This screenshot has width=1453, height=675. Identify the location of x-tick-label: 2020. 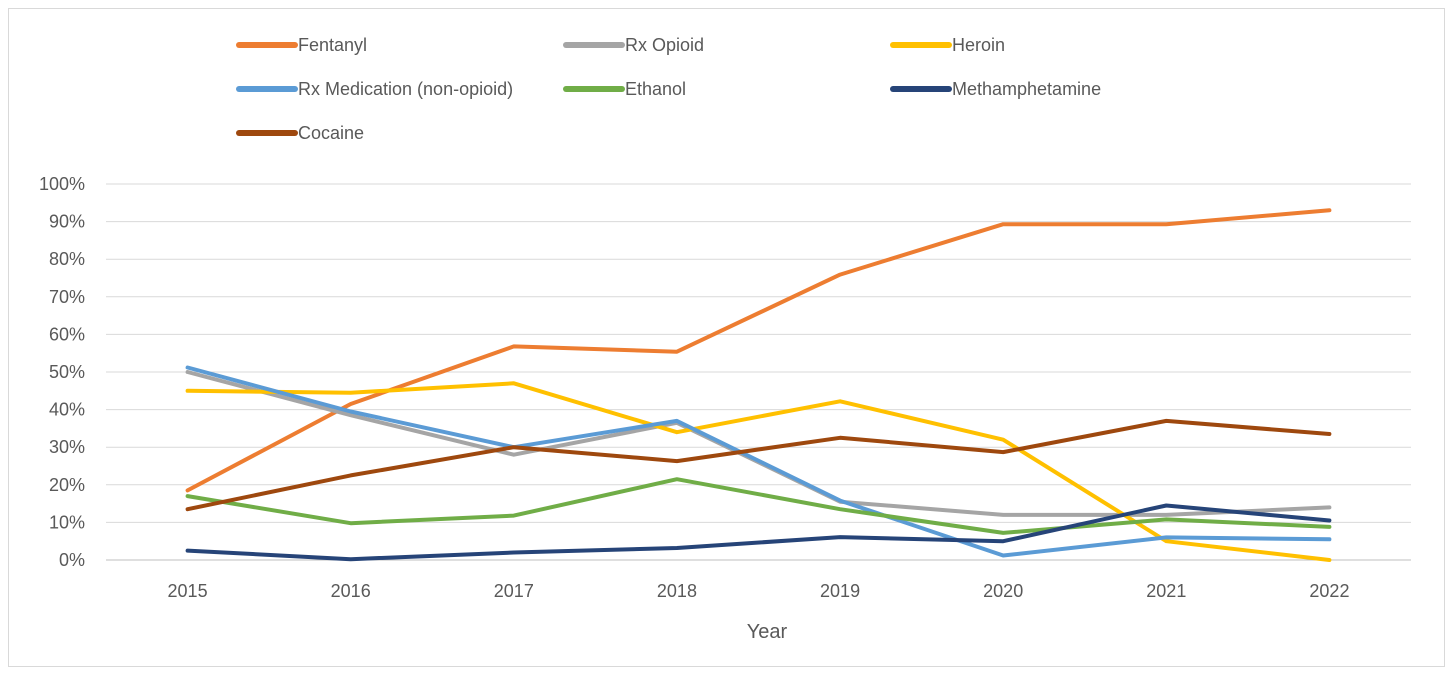
(1003, 591).